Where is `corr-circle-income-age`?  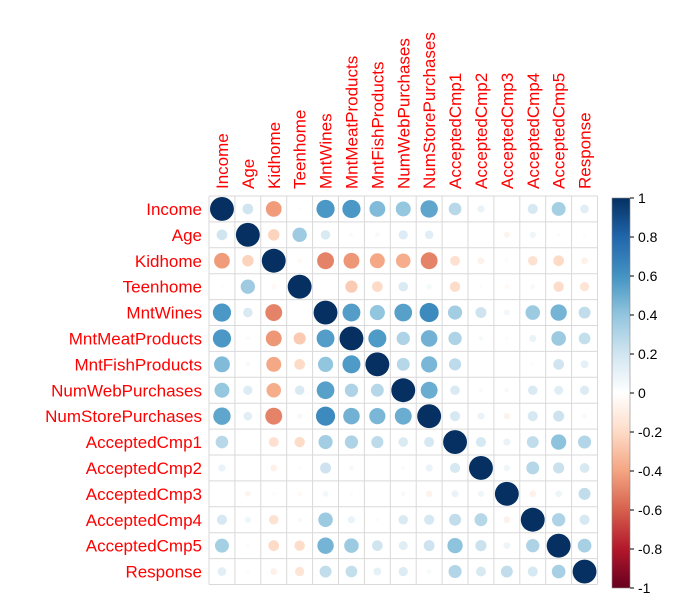
corr-circle-income-age is located at coordinates (248, 209).